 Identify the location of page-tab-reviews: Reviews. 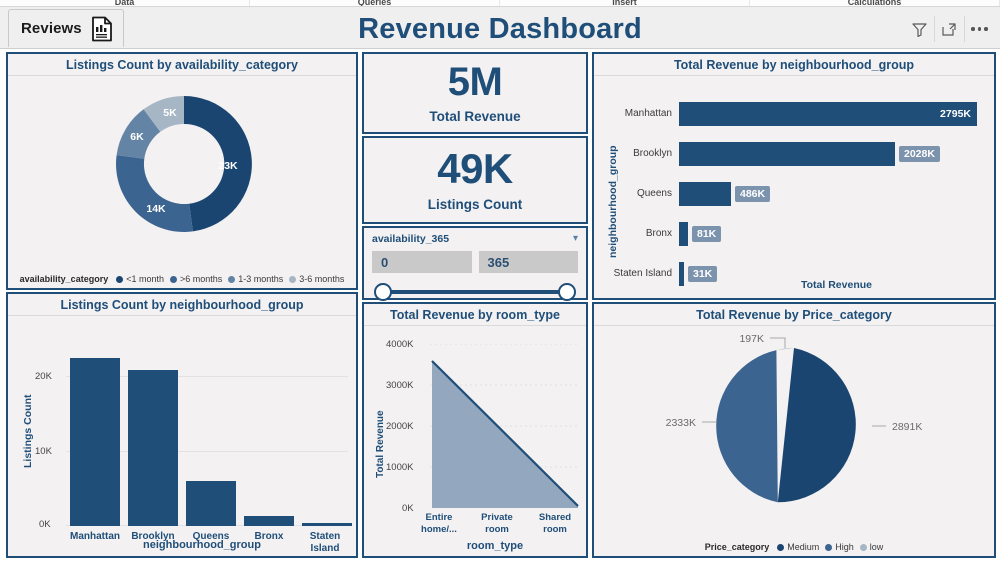
(66, 28).